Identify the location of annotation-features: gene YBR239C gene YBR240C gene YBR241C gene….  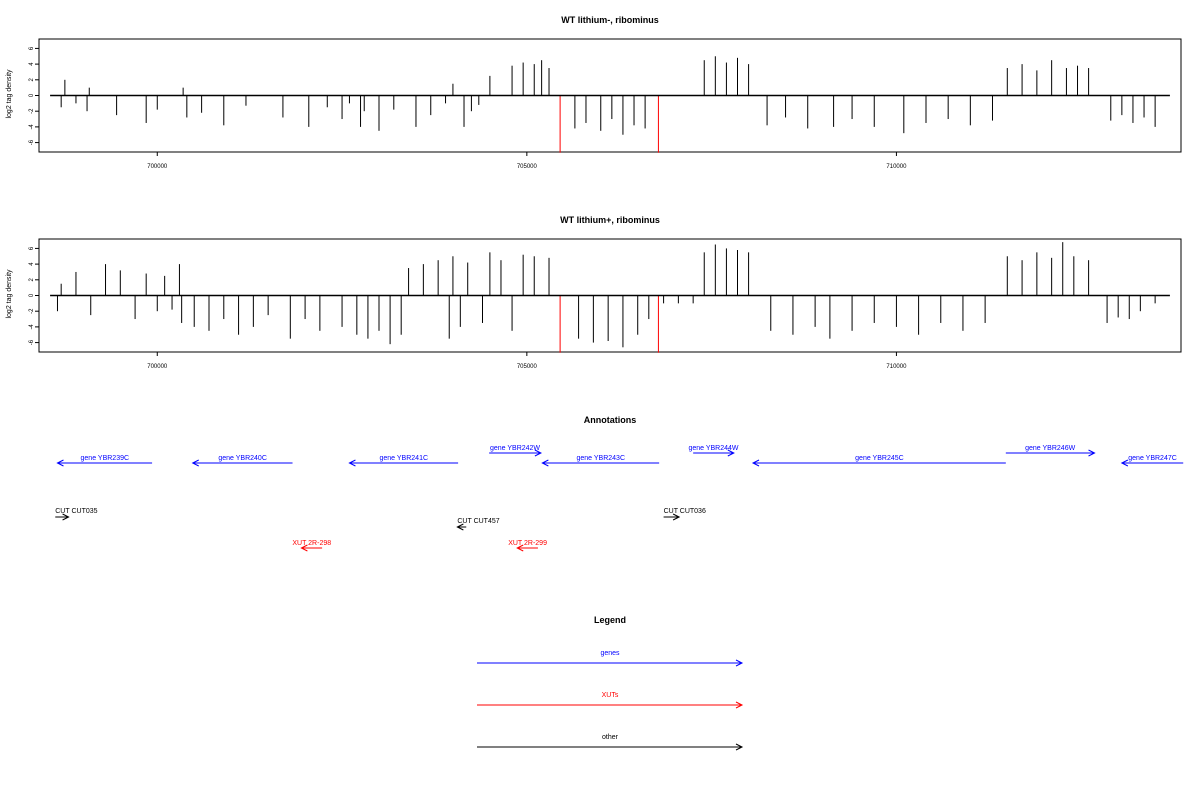
(619, 498).